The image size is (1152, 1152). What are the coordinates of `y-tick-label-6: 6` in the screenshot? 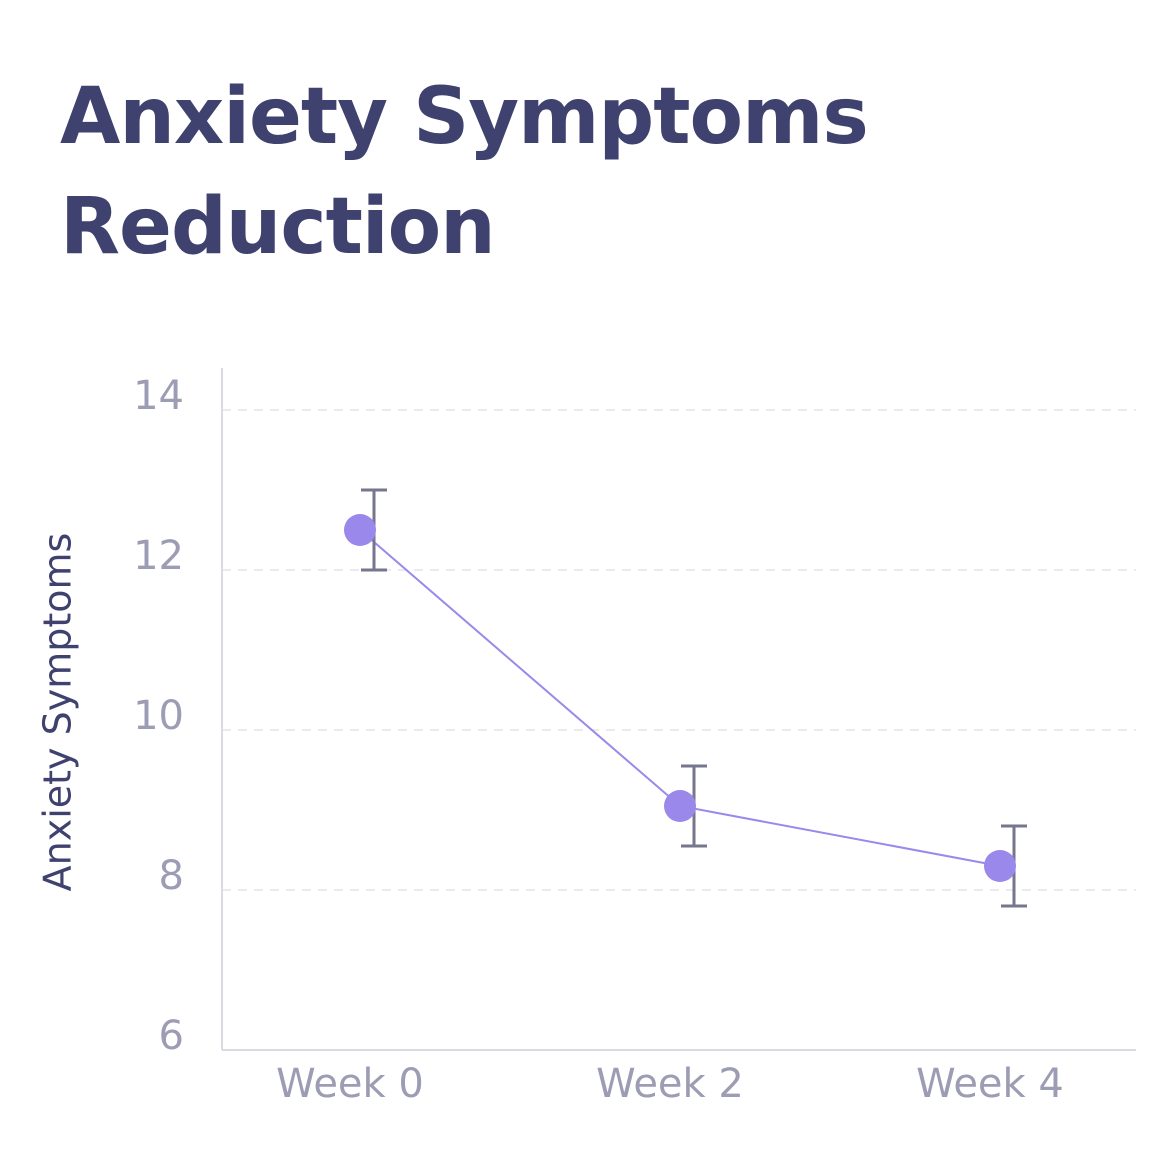 It's located at (171, 1036).